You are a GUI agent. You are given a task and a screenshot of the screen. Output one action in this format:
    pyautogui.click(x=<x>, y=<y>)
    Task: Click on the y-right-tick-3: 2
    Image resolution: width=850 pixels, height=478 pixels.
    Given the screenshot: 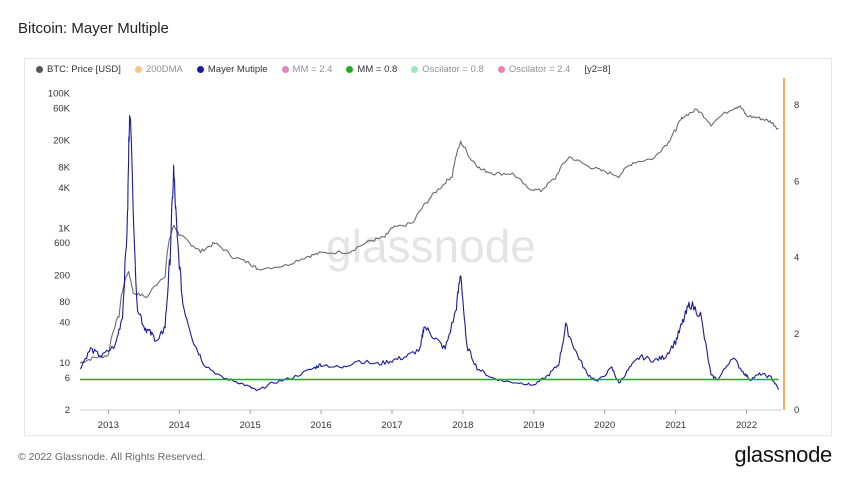 What is the action you would take?
    pyautogui.click(x=796, y=334)
    